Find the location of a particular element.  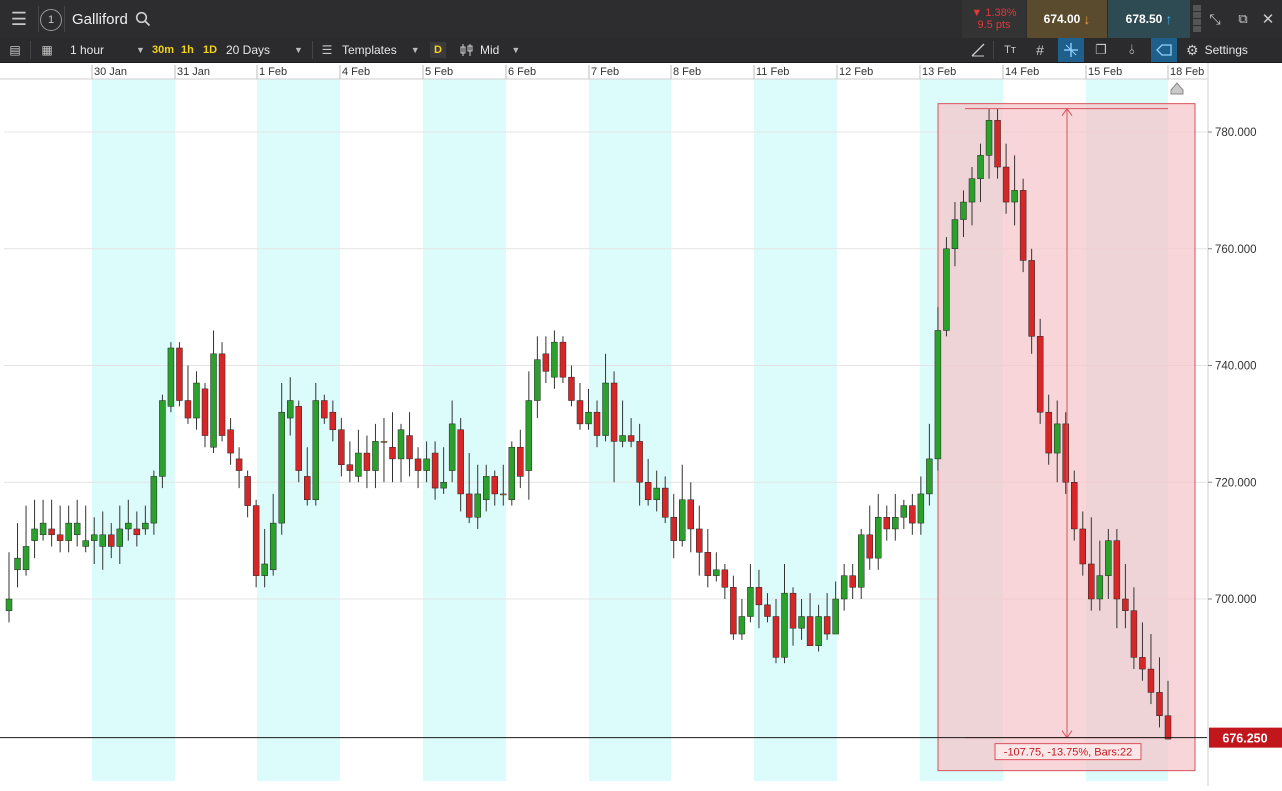

templates-menu: Templates ▼ is located at coordinates (381, 50).